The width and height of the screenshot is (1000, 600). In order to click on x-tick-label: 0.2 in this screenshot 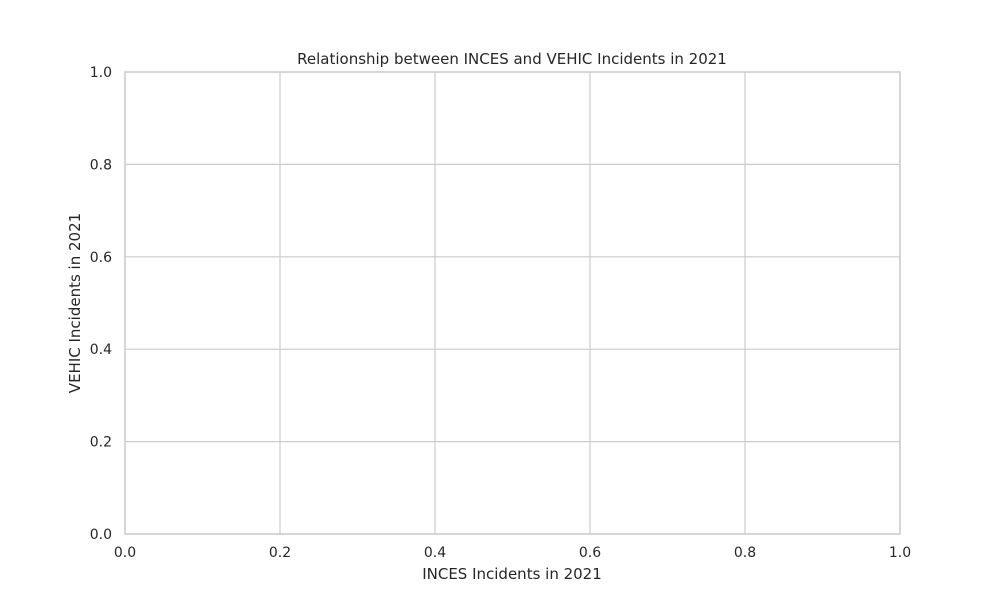, I will do `click(280, 553)`.